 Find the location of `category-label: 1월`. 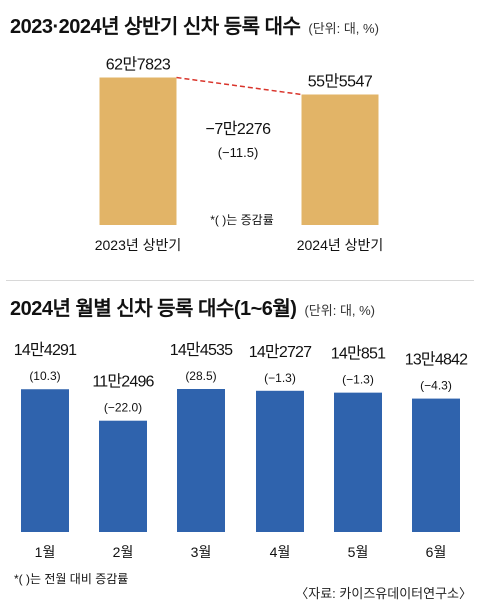

category-label: 1월 is located at coordinates (45, 552).